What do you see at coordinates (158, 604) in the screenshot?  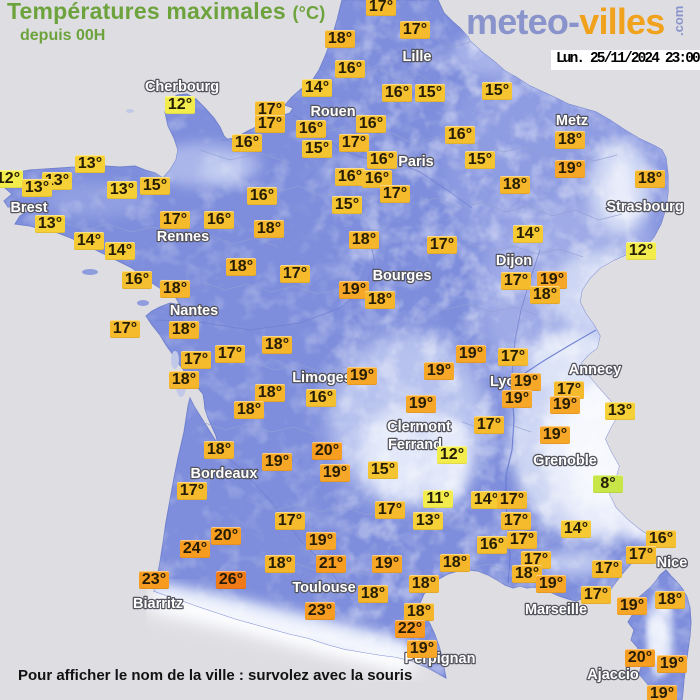 I see `svg-text: Biarritz` at bounding box center [158, 604].